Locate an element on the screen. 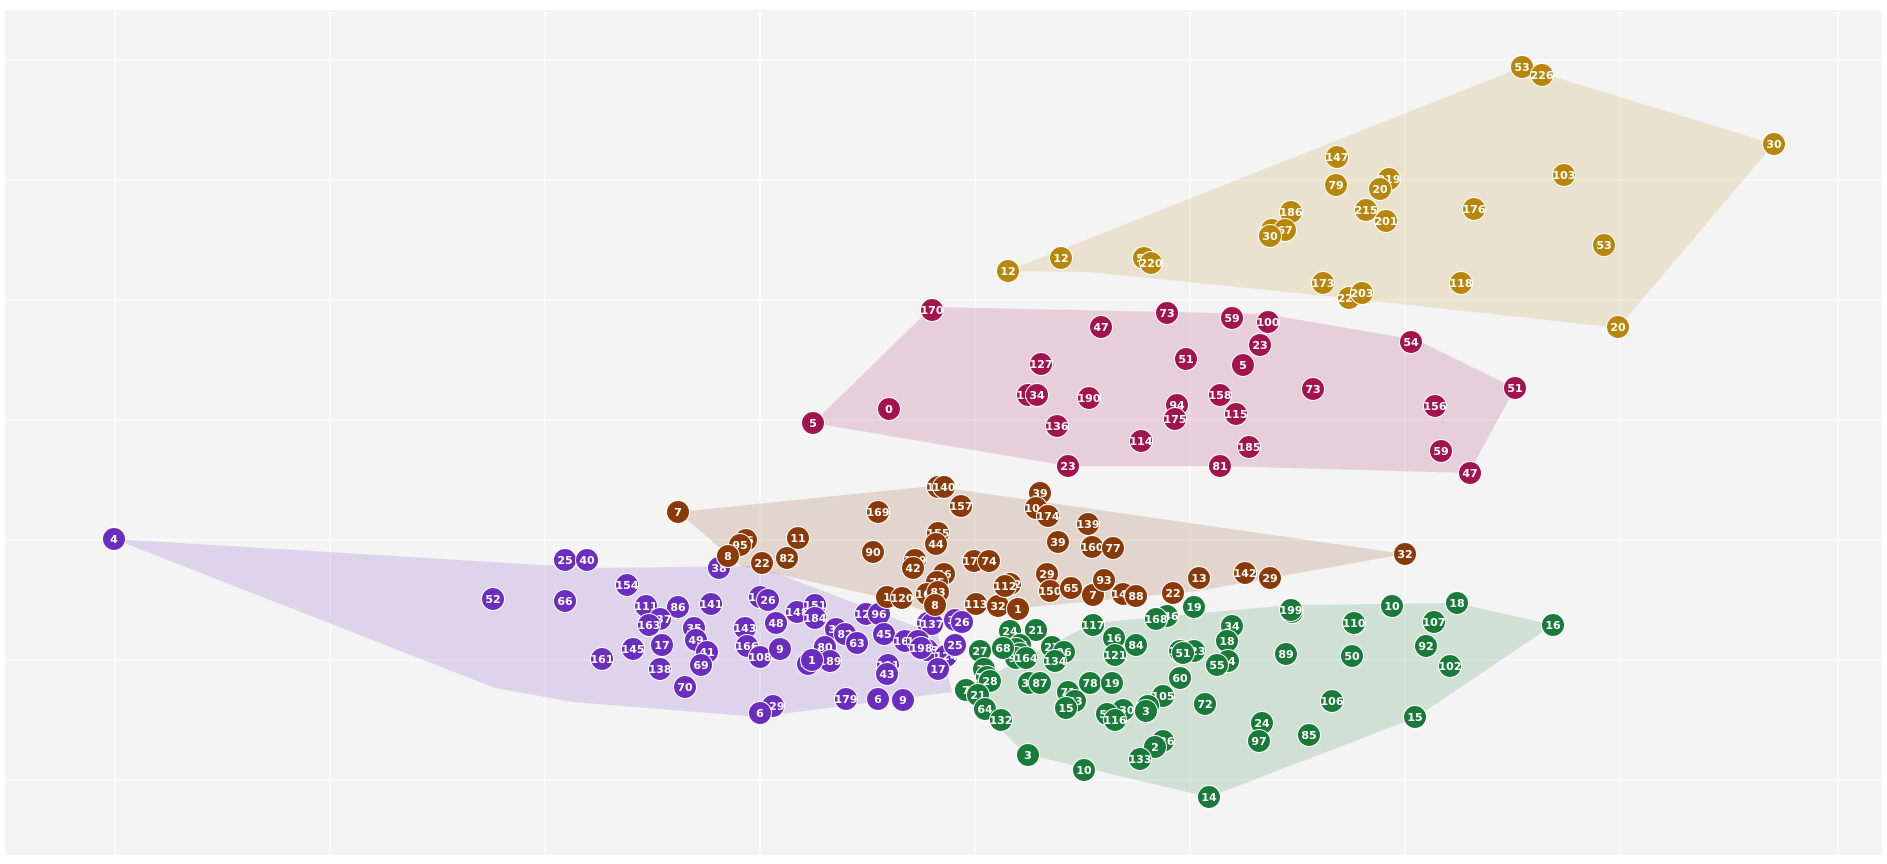  point-label: 161 is located at coordinates (602, 659).